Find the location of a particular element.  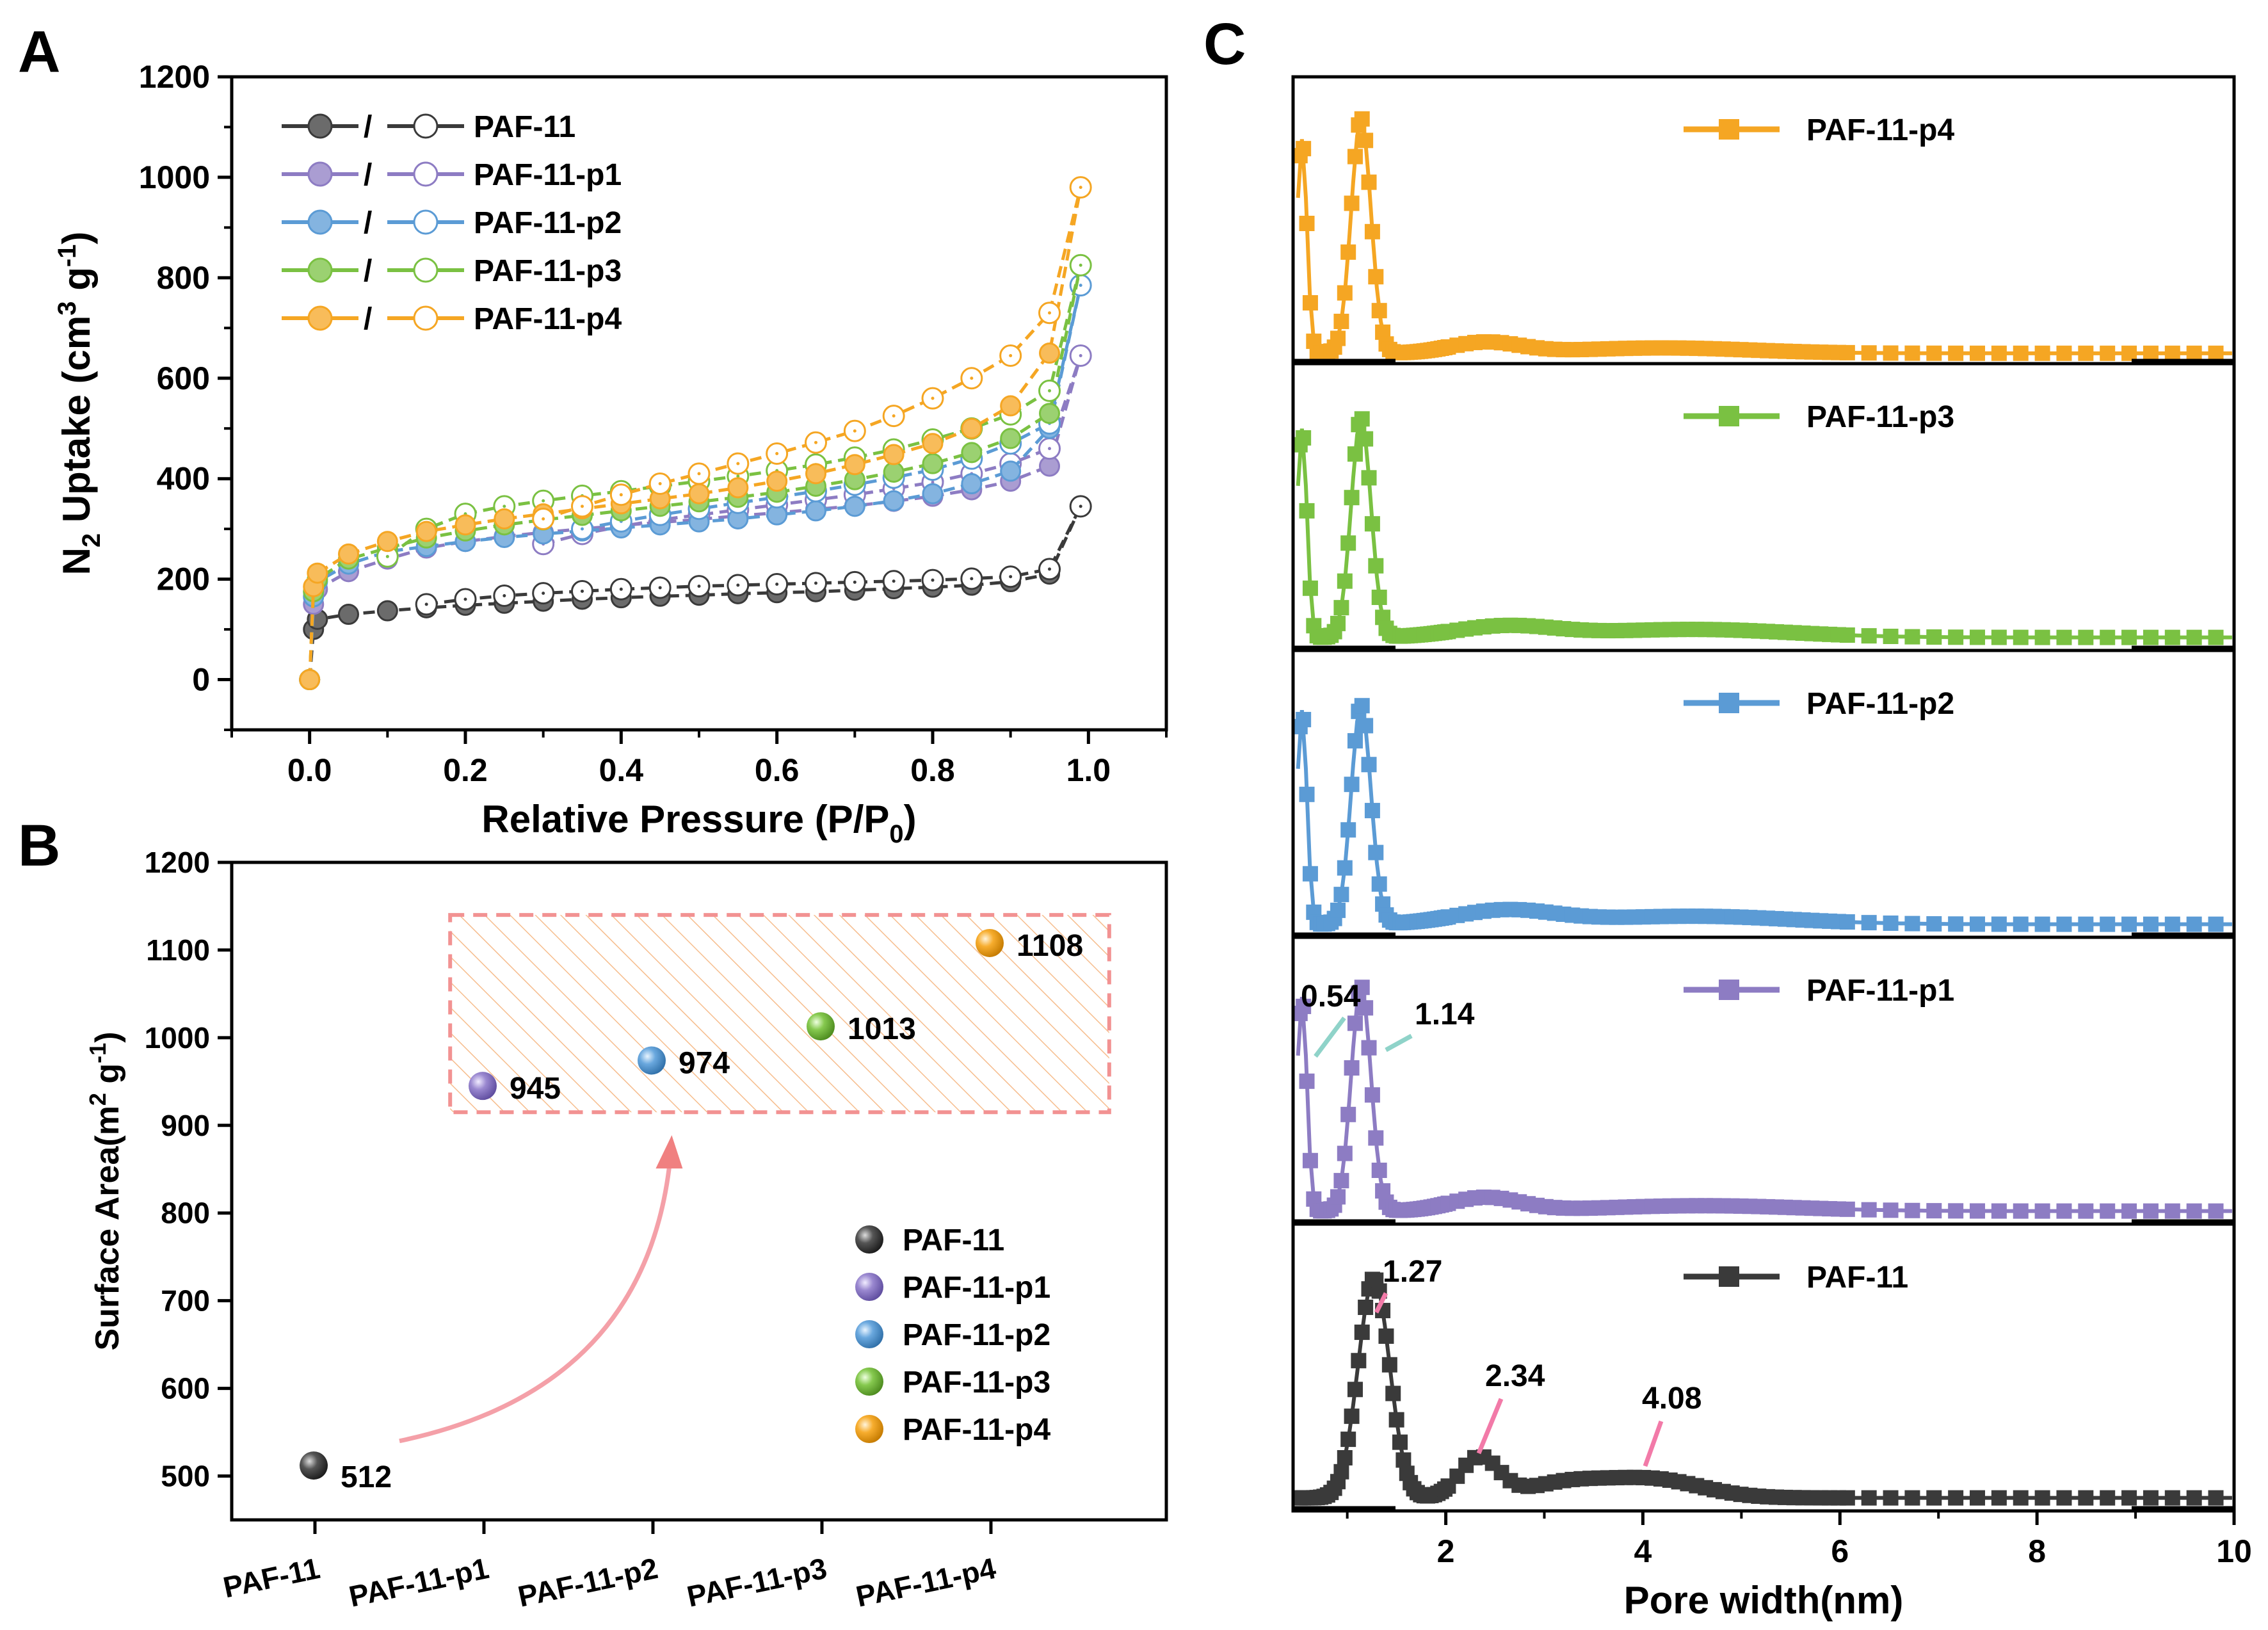

panel-c-distribution-line is located at coordinates (1764, 815).